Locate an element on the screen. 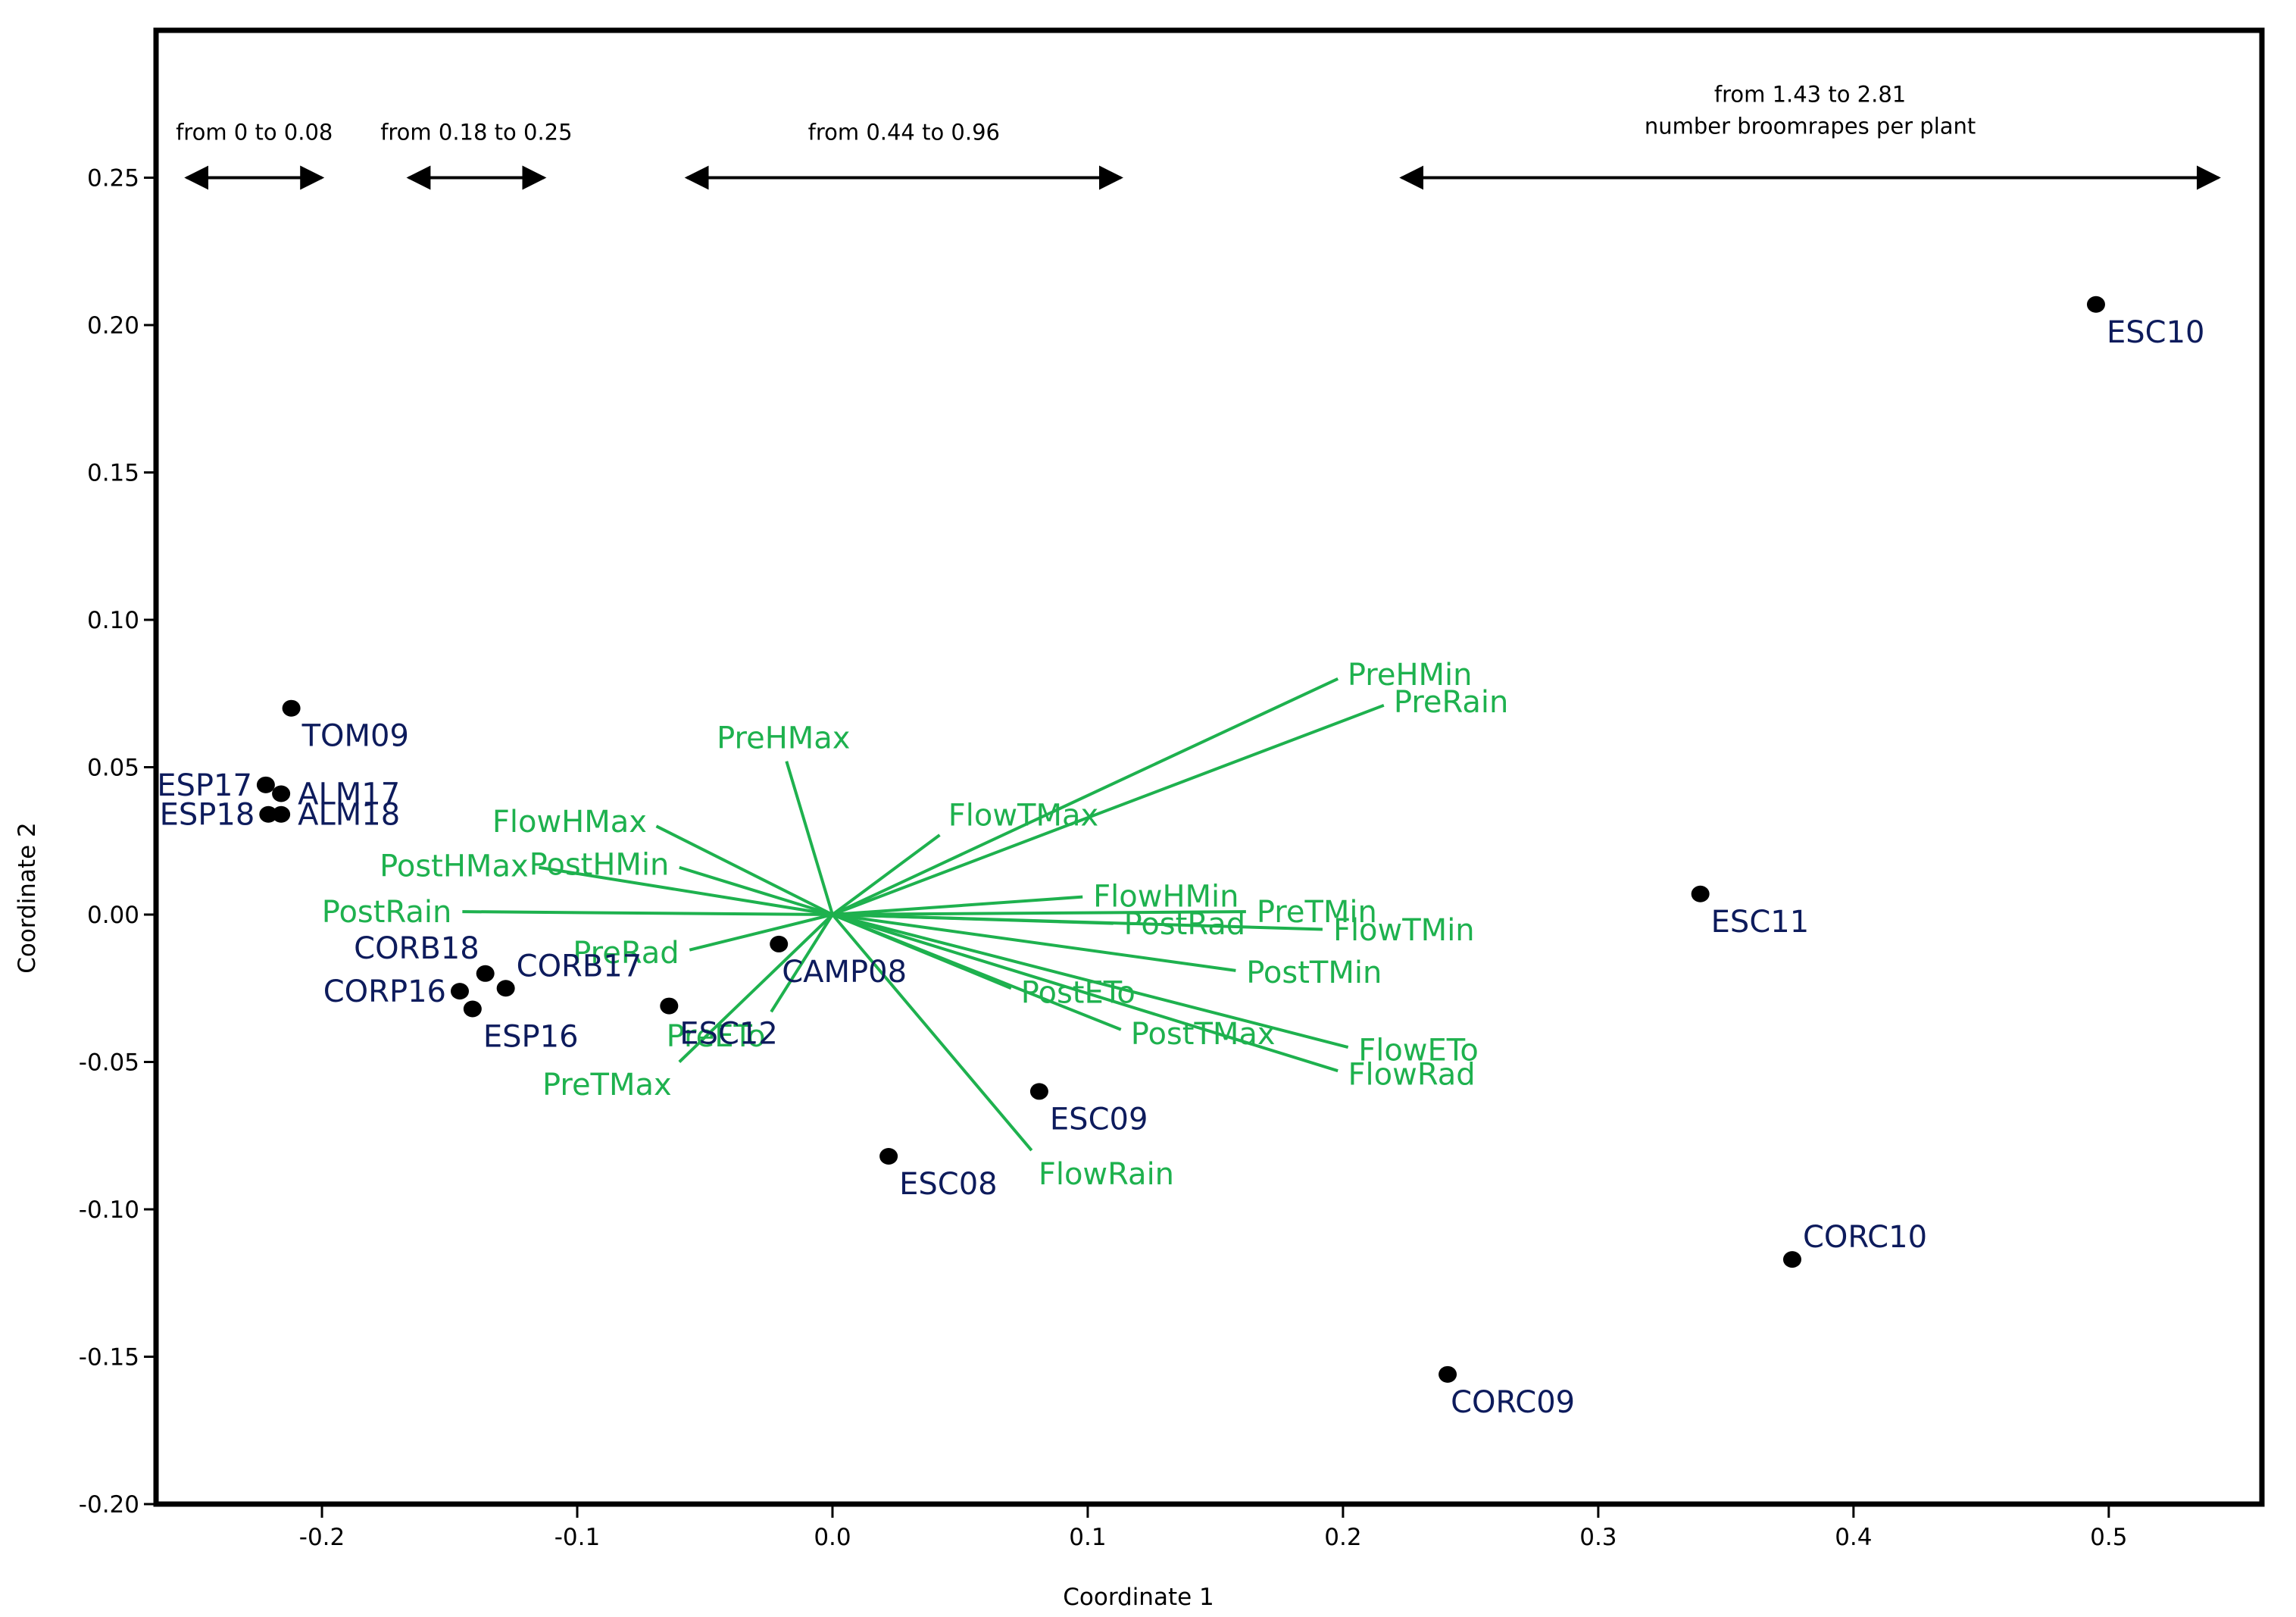 The width and height of the screenshot is (2296, 1617). x-axis: -0.2 -0.1 0.0 0.1 0.2 0.3 0.4 0.5 is located at coordinates (1213, 1527).